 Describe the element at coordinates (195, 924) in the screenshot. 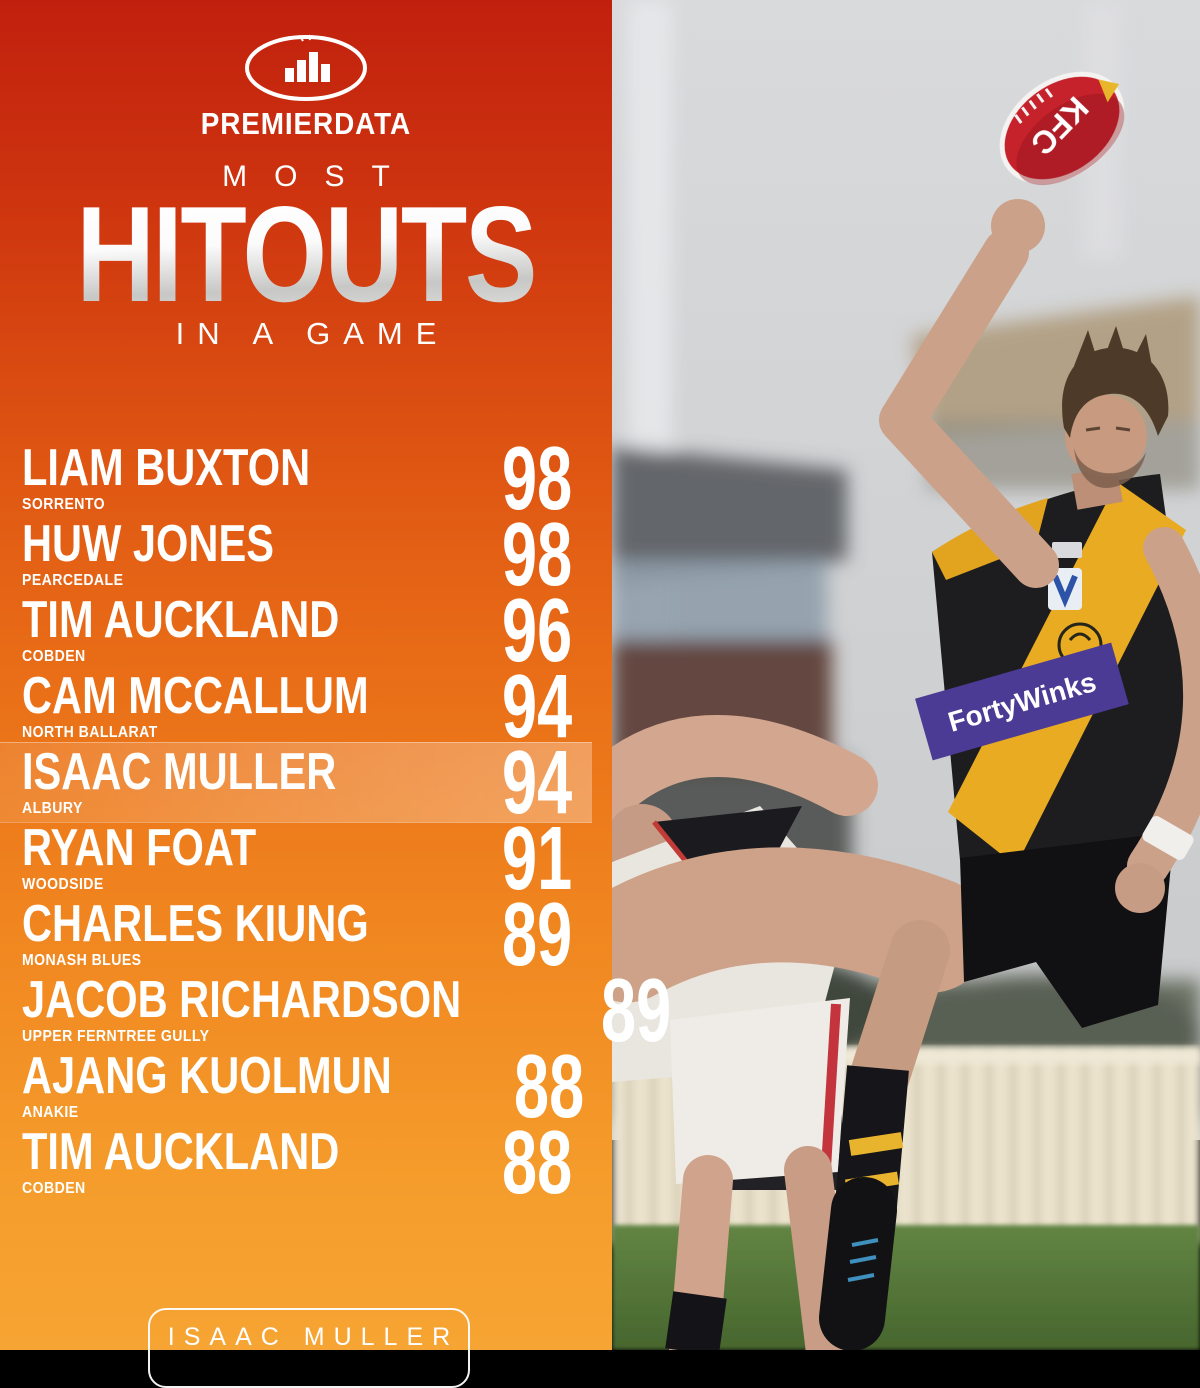

I see `player-name: CHARLES KIUNG` at that location.